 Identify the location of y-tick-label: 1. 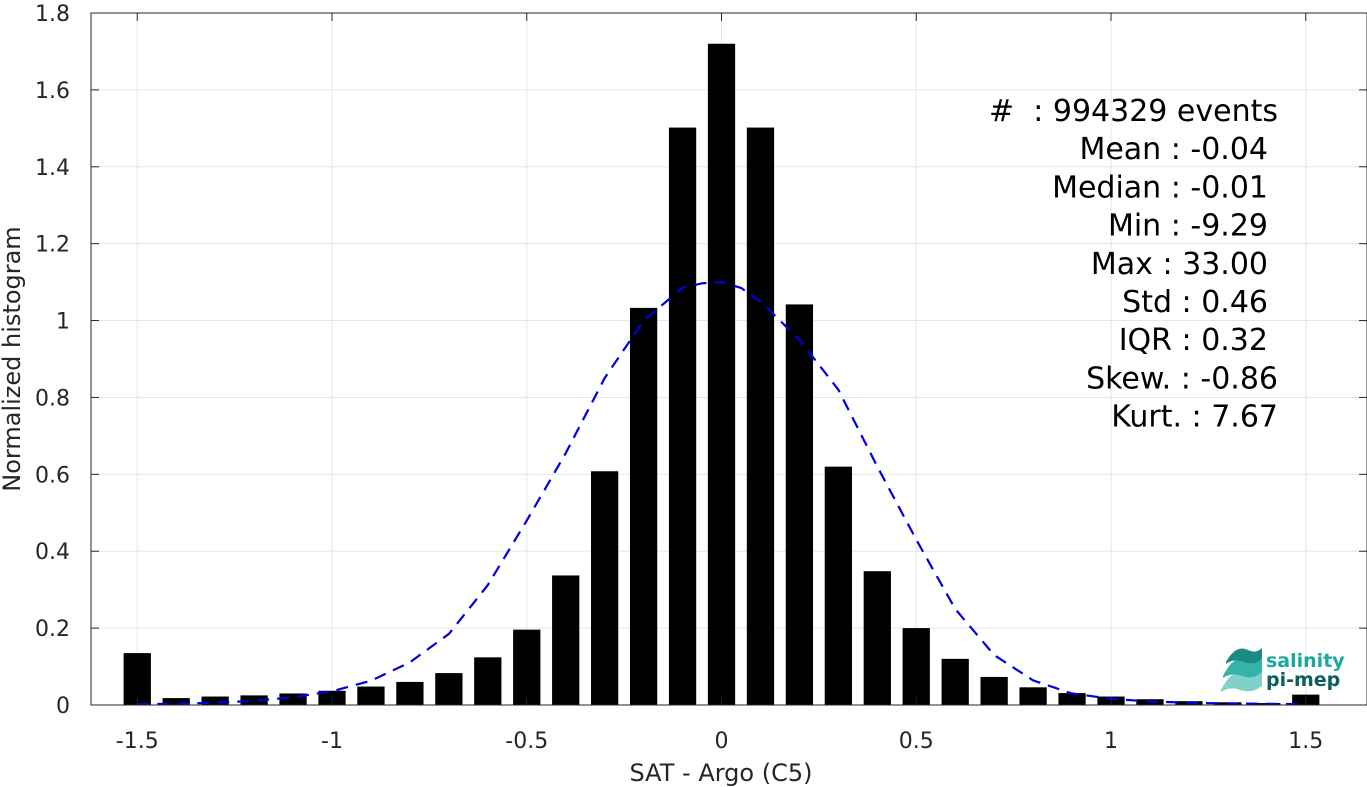
(63, 322).